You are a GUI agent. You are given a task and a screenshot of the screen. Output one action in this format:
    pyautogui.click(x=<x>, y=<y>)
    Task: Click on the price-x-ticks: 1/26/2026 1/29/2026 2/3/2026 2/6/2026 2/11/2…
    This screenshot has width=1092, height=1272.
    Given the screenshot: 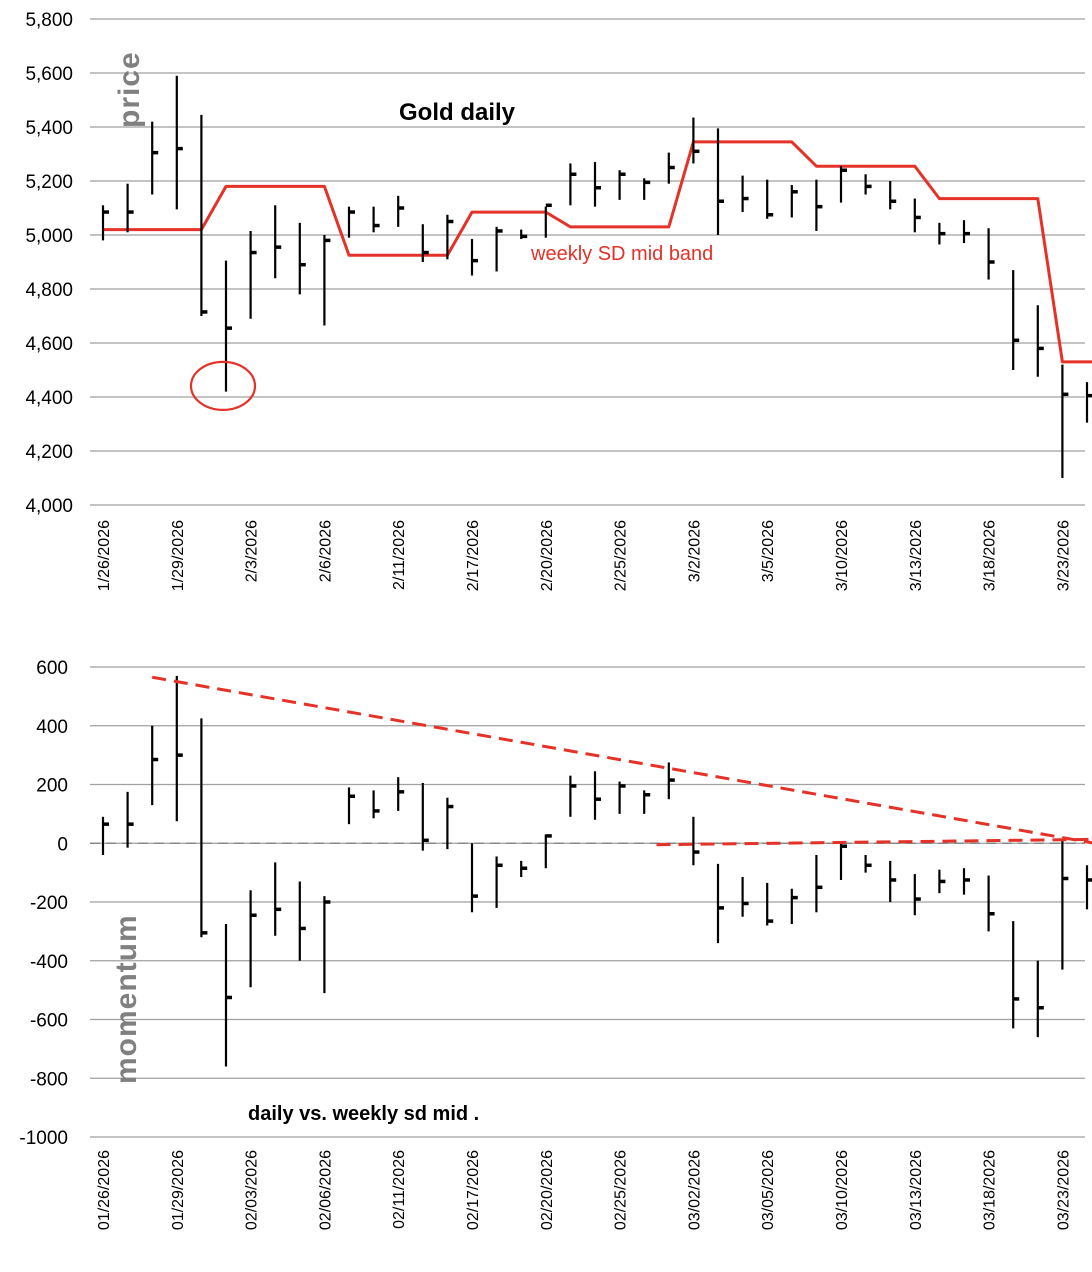 What is the action you would take?
    pyautogui.click(x=584, y=555)
    